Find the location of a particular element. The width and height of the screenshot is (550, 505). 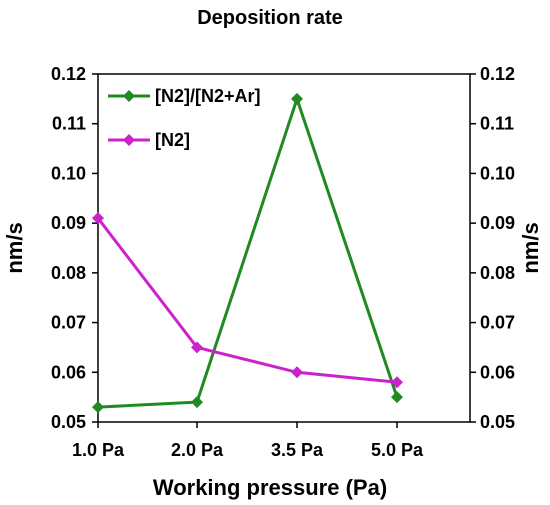

y-tick-label-right: 0.12 is located at coordinates (497, 74).